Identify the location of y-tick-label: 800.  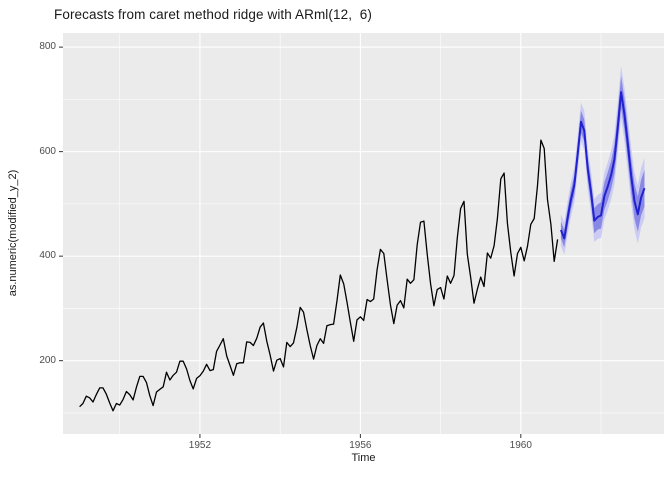
(47, 47).